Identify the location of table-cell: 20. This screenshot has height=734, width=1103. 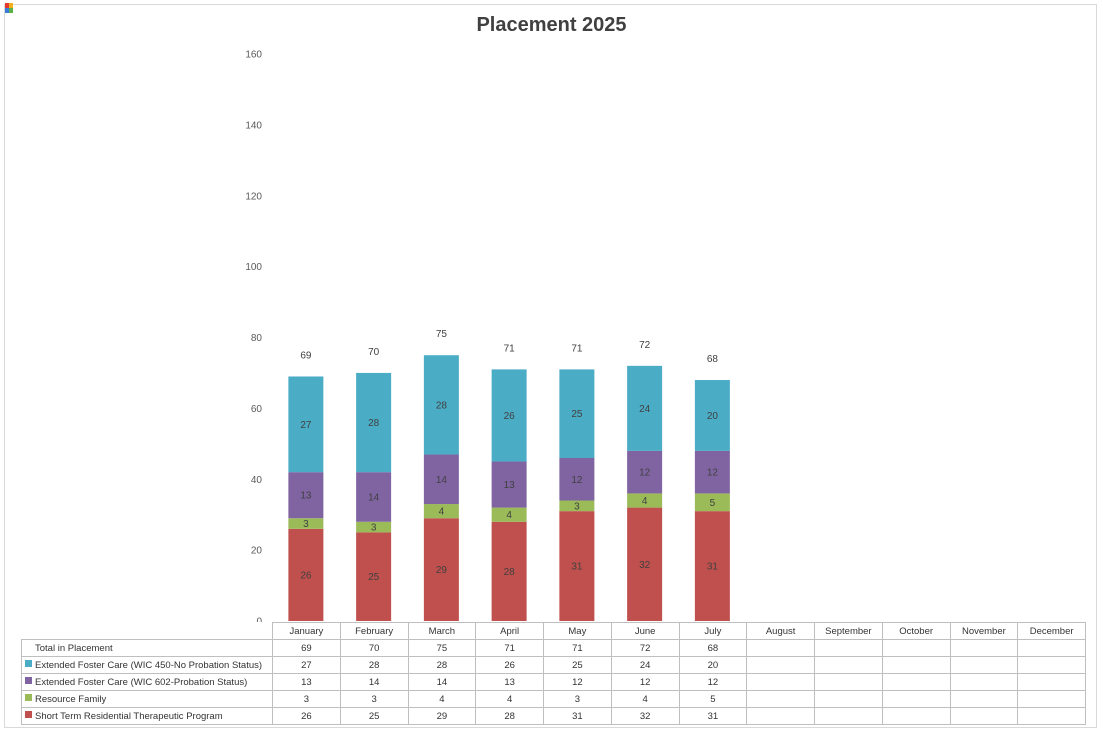
(713, 665).